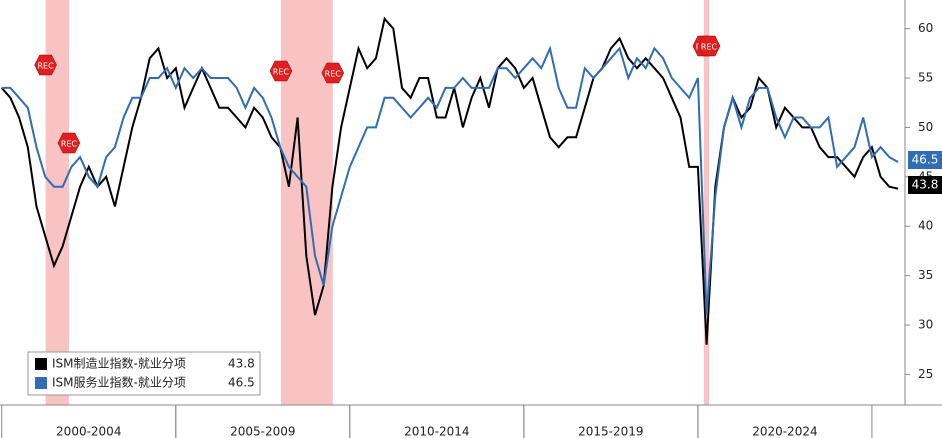 The height and width of the screenshot is (438, 942). Describe the element at coordinates (925, 127) in the screenshot. I see `y-tick-label: 50` at that location.